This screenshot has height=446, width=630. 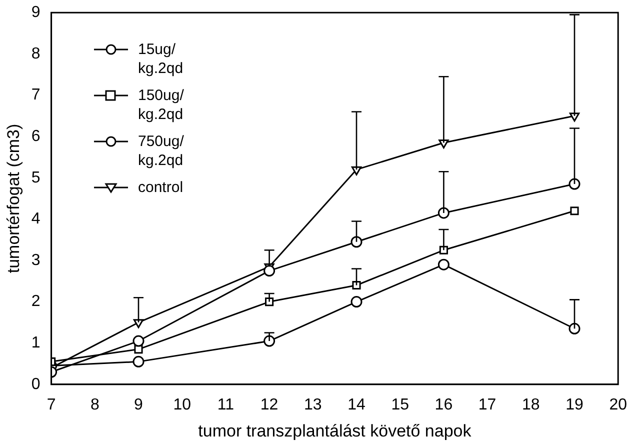 What do you see at coordinates (443, 405) in the screenshot?
I see `x-tick-label: 16` at bounding box center [443, 405].